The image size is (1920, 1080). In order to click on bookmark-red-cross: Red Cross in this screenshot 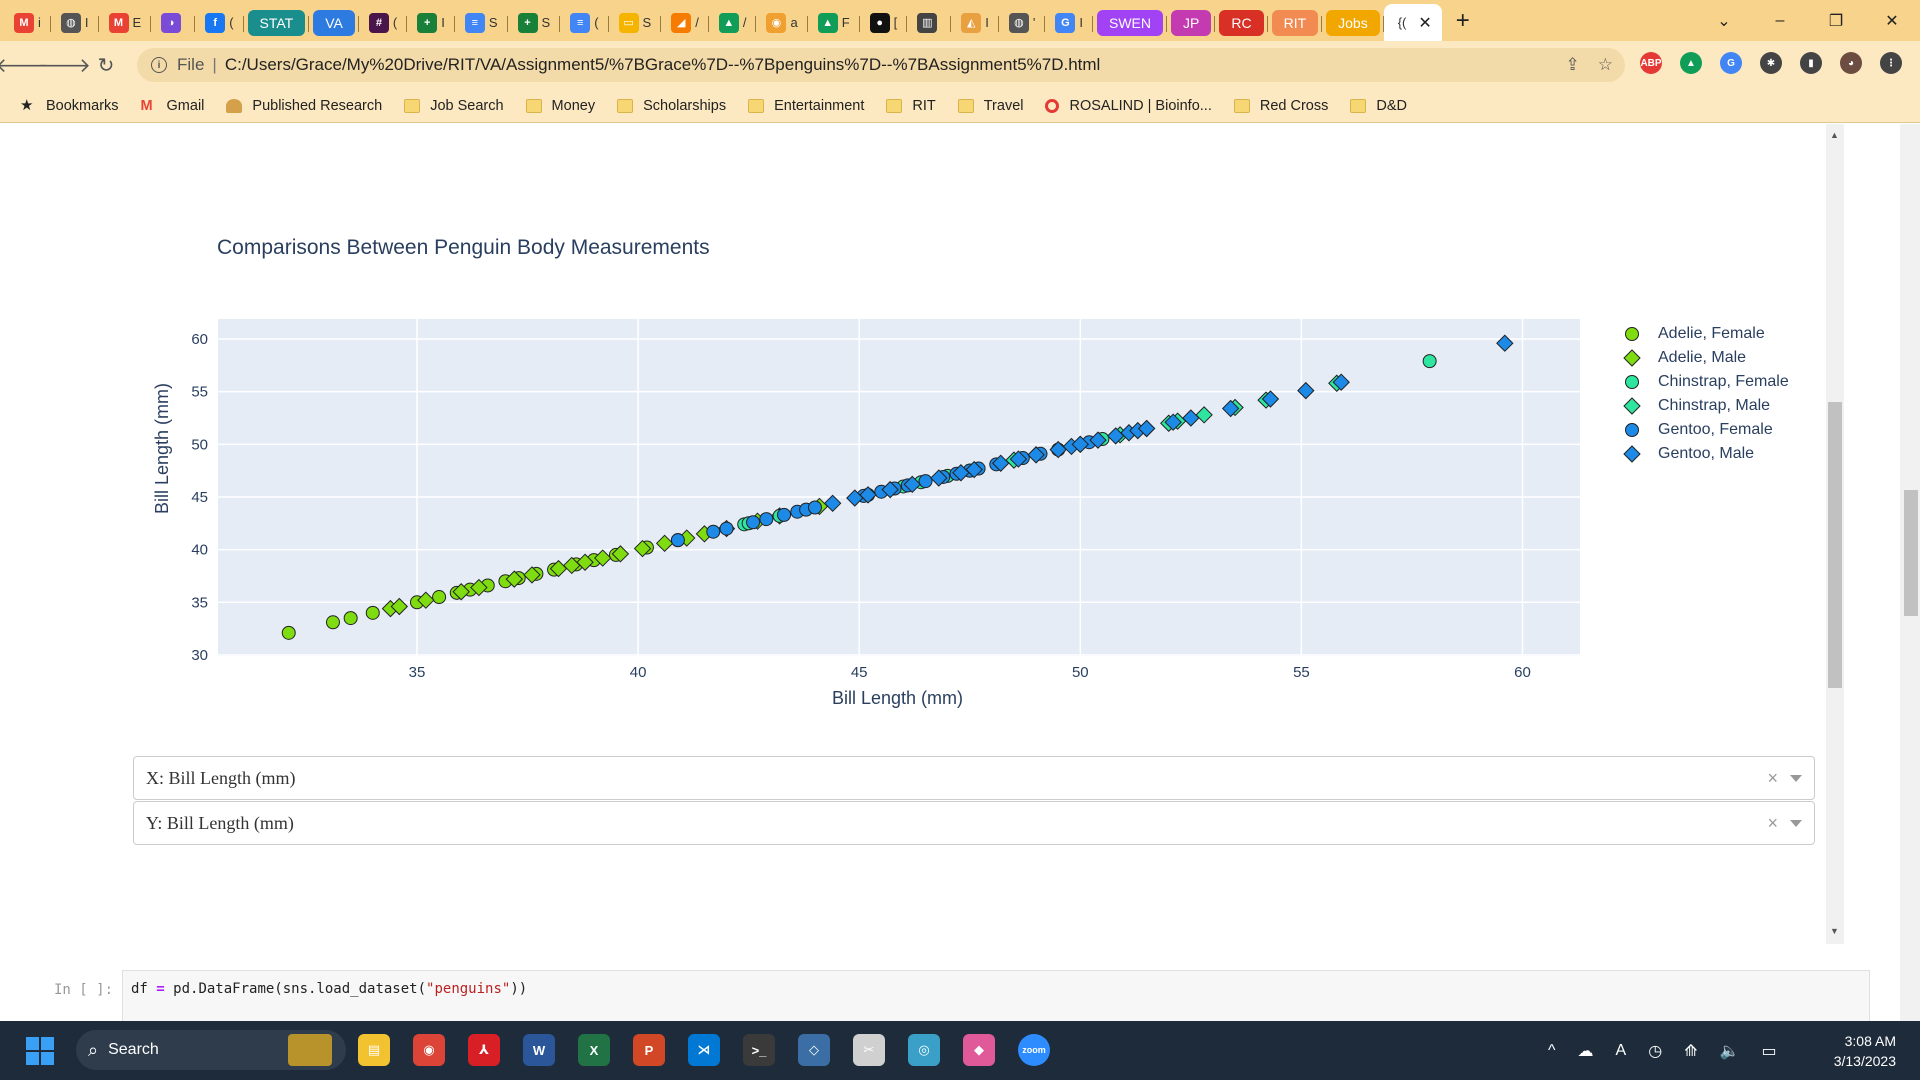, I will do `click(1280, 106)`.